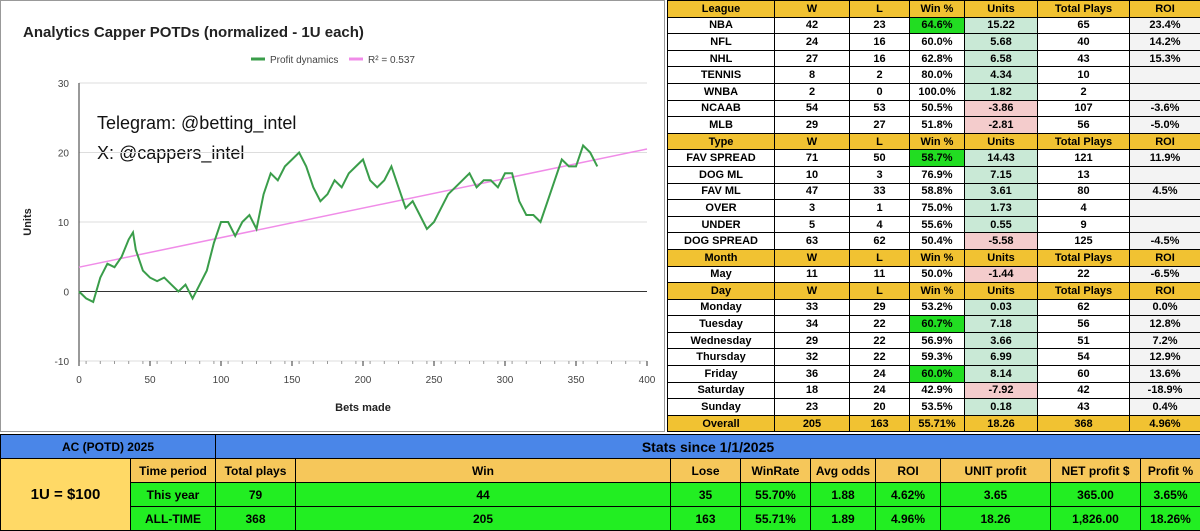 Image resolution: width=1200 pixels, height=531 pixels. I want to click on cell: 44, so click(483, 495).